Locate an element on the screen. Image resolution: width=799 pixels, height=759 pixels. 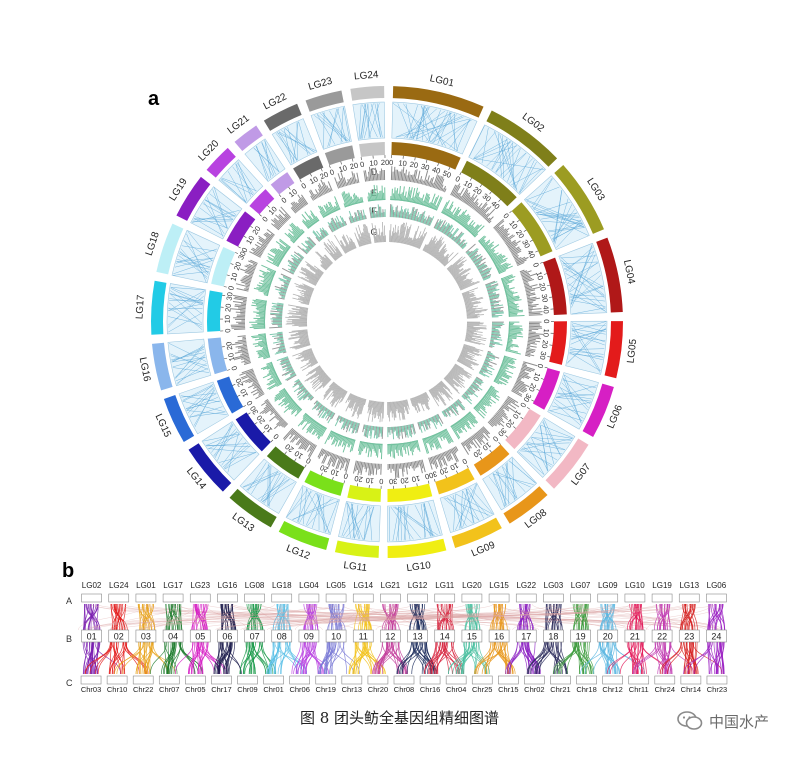
row-c-label: Chr01 is located at coordinates (273, 689).